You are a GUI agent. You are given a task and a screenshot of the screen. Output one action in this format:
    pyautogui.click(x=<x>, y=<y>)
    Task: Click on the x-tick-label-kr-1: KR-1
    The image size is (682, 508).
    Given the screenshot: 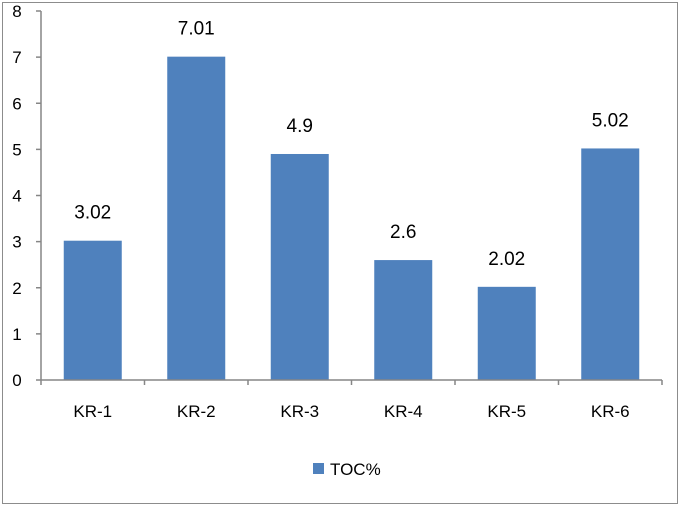 What is the action you would take?
    pyautogui.click(x=92, y=411)
    